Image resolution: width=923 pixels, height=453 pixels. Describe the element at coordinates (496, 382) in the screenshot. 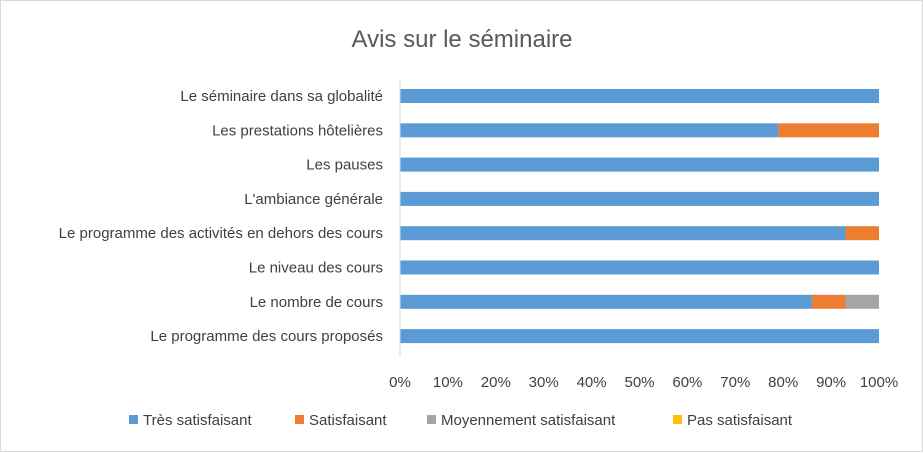

I see `x-tick-label: 20%` at that location.